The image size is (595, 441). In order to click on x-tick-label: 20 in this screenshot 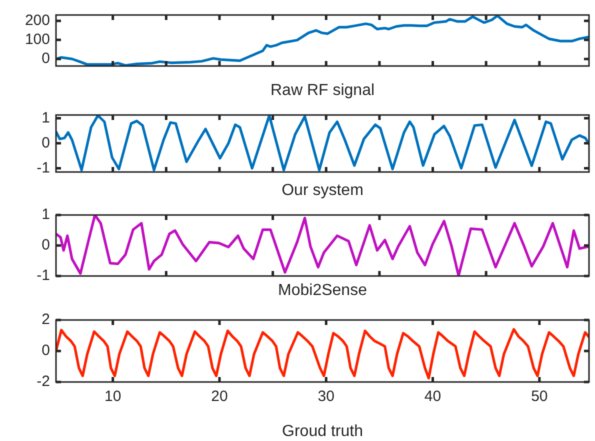, I will do `click(219, 397)`.